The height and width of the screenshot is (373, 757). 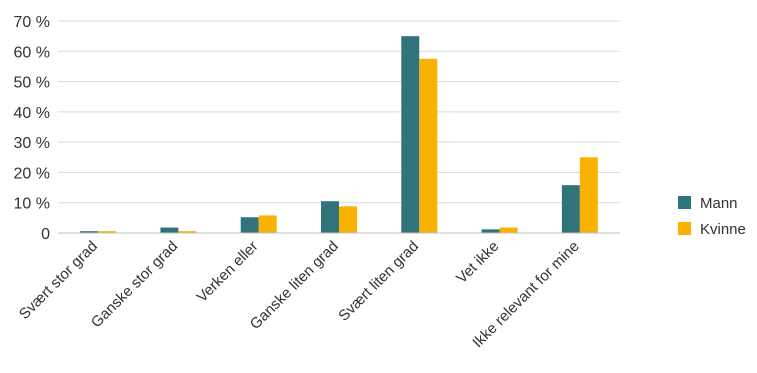 What do you see at coordinates (294, 285) in the screenshot?
I see `x-tick-label: Ganske liten grad` at bounding box center [294, 285].